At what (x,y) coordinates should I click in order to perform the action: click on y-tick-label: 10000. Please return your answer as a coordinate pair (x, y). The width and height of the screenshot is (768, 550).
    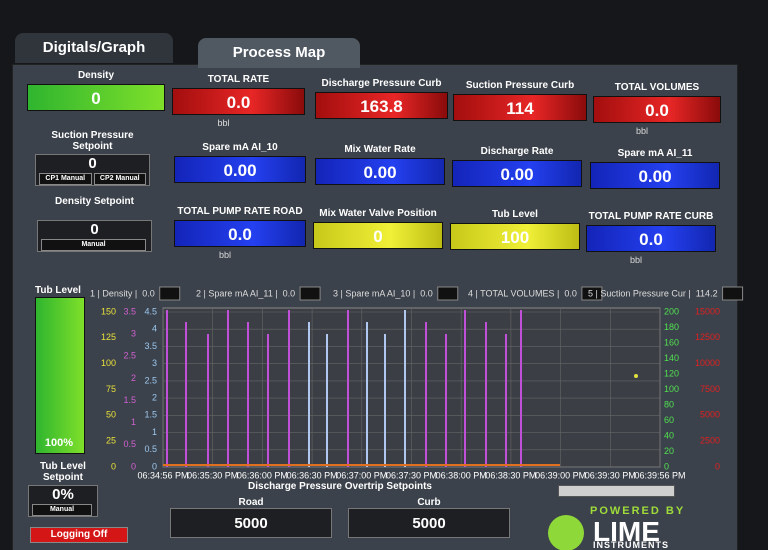
    Looking at the image, I should click on (707, 363).